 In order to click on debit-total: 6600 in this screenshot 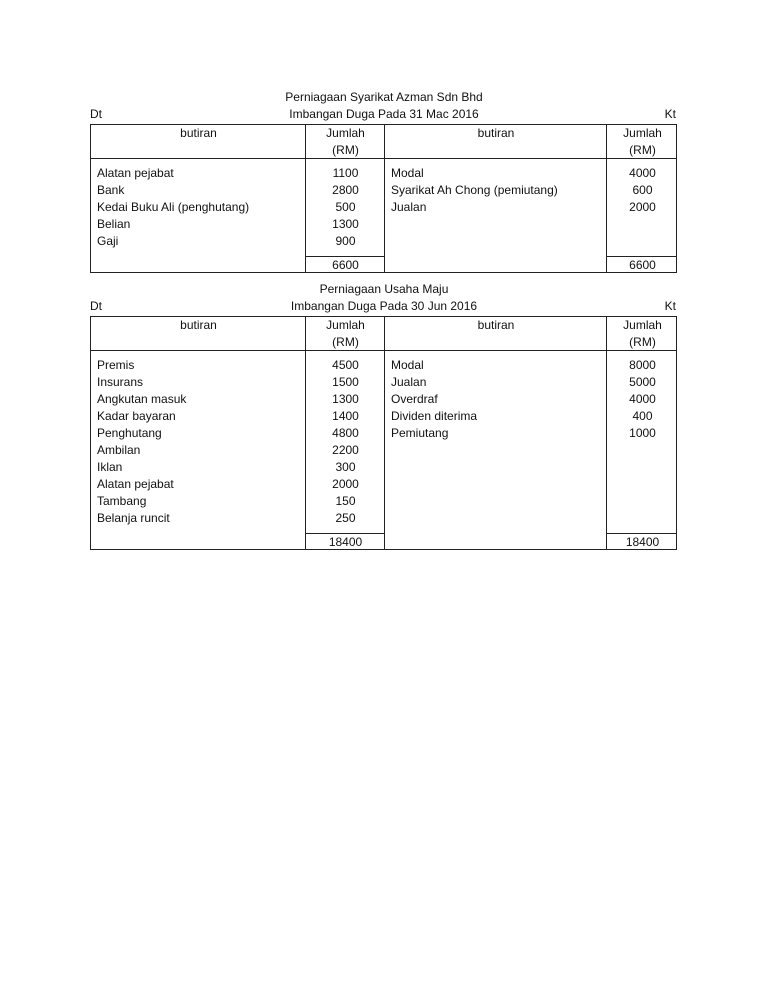, I will do `click(345, 265)`.